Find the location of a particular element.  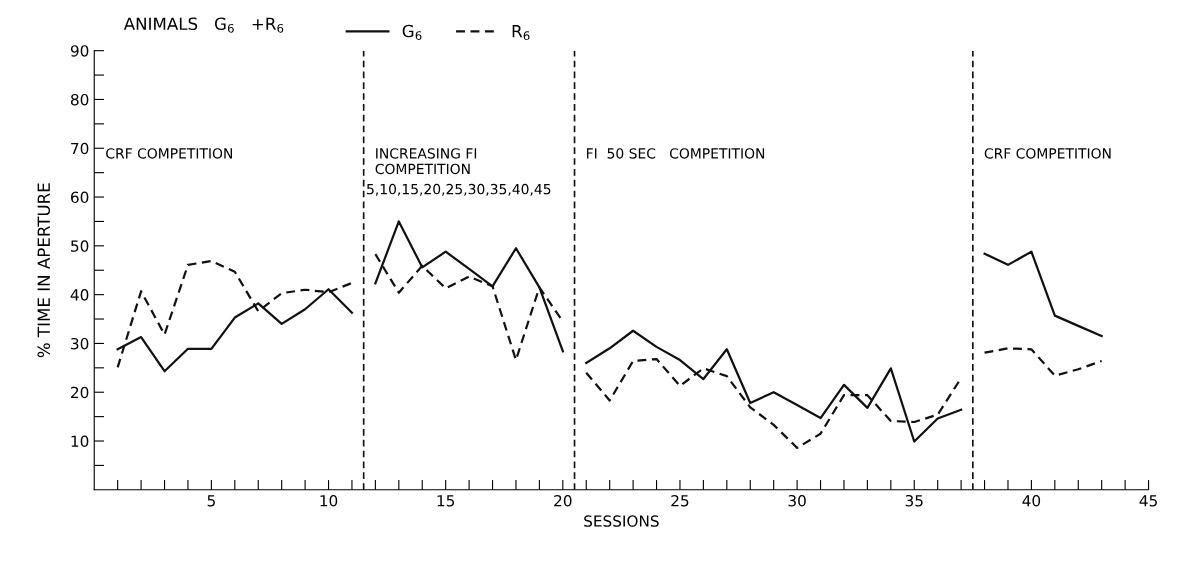

x-tick-label: 35 is located at coordinates (914, 500).